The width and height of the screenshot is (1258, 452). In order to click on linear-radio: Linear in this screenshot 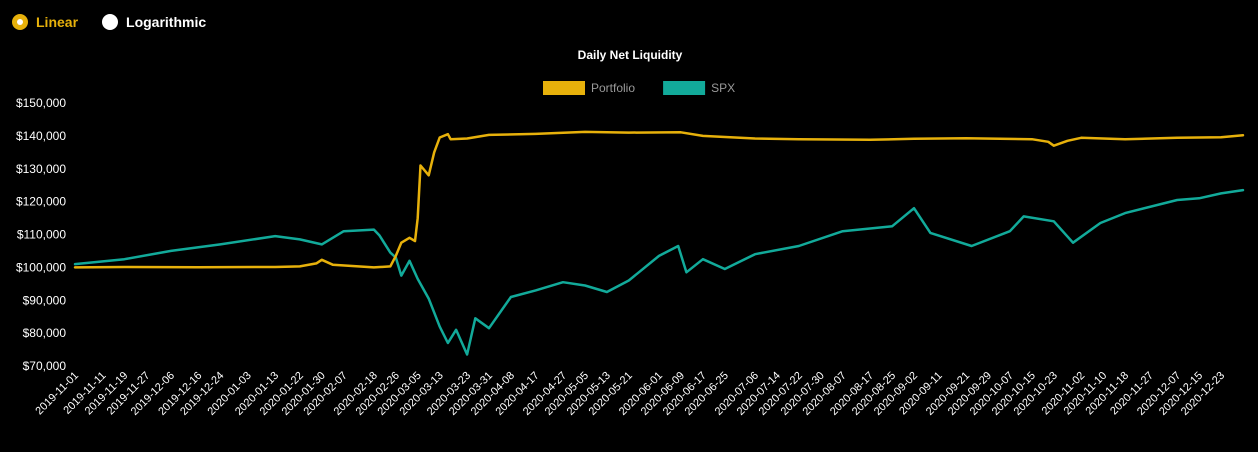, I will do `click(45, 22)`.